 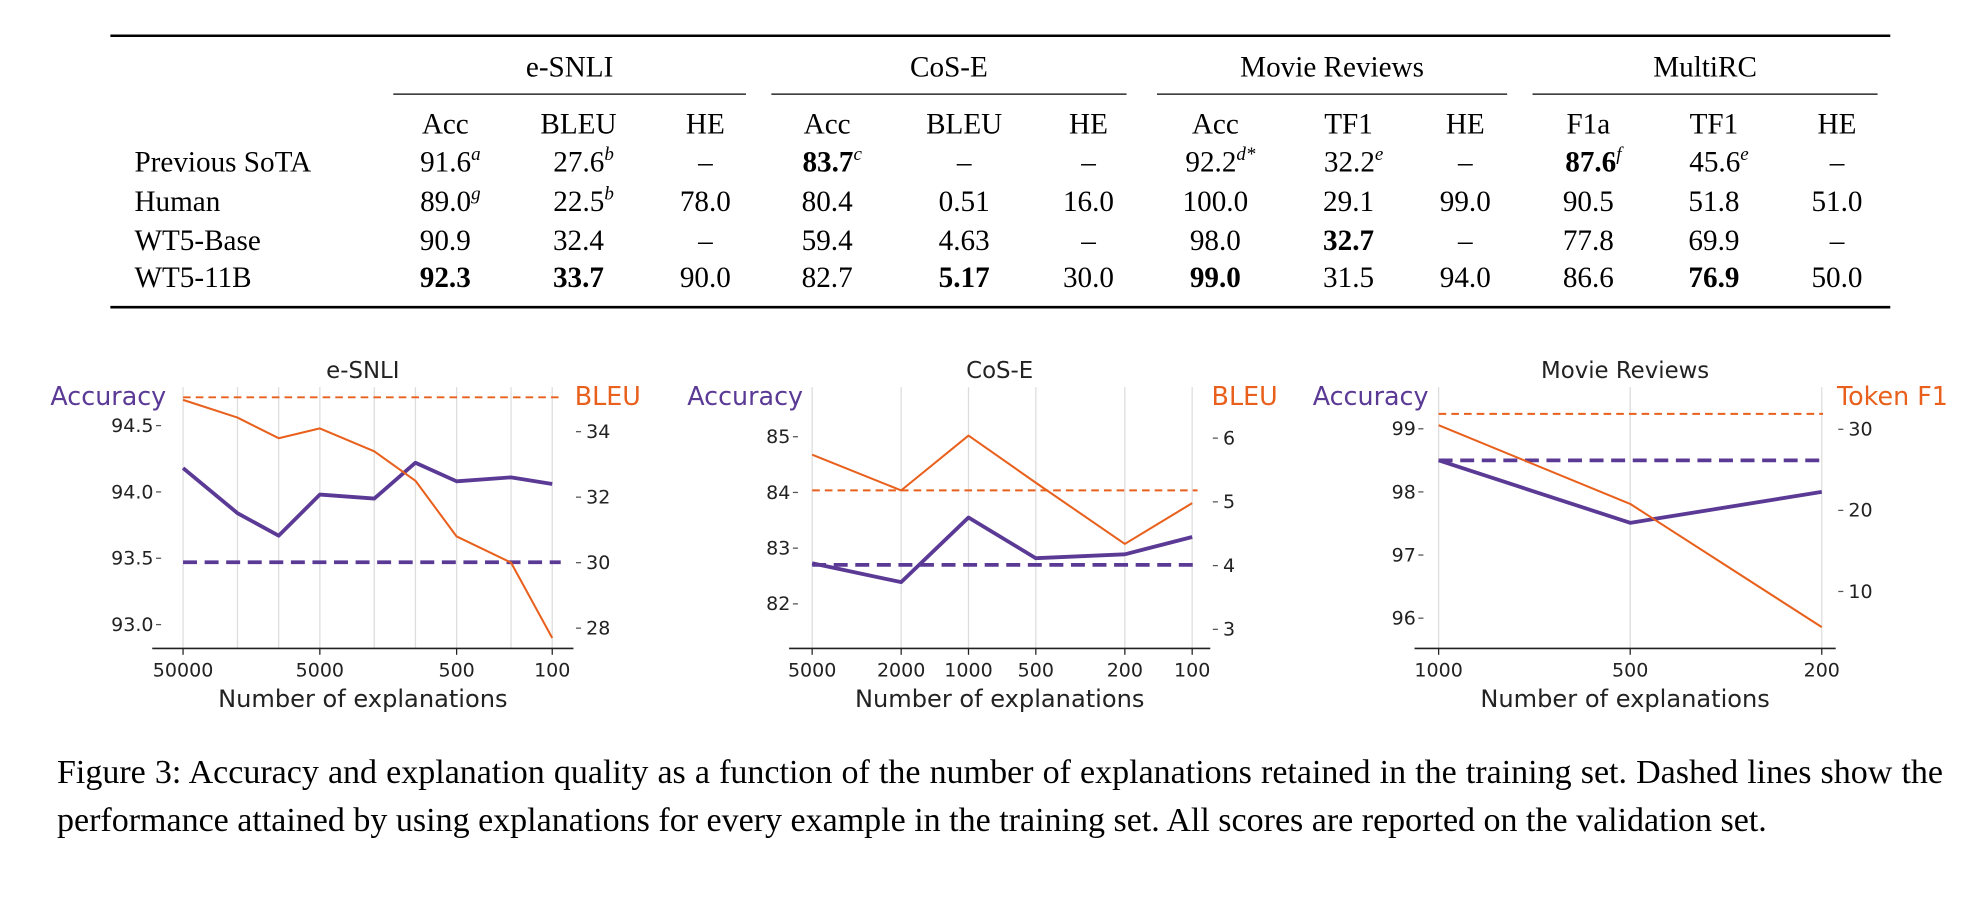 What do you see at coordinates (1348, 202) in the screenshot?
I see `cell-value: 29.1` at bounding box center [1348, 202].